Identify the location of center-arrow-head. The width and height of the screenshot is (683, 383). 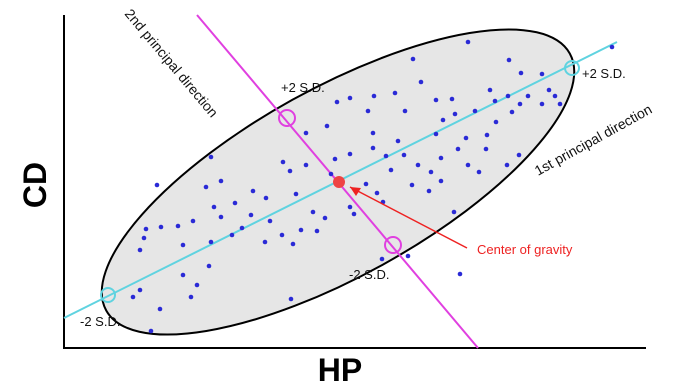
(355, 191).